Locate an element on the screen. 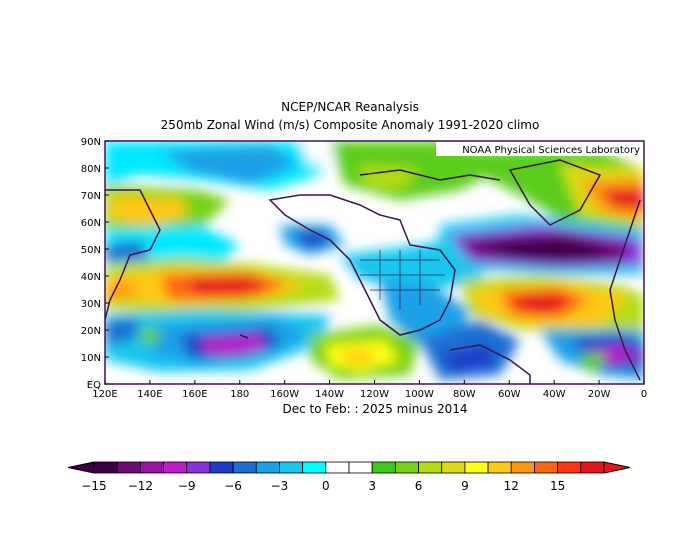 This screenshot has width=700, height=542. lon-label: 120W is located at coordinates (374, 394).